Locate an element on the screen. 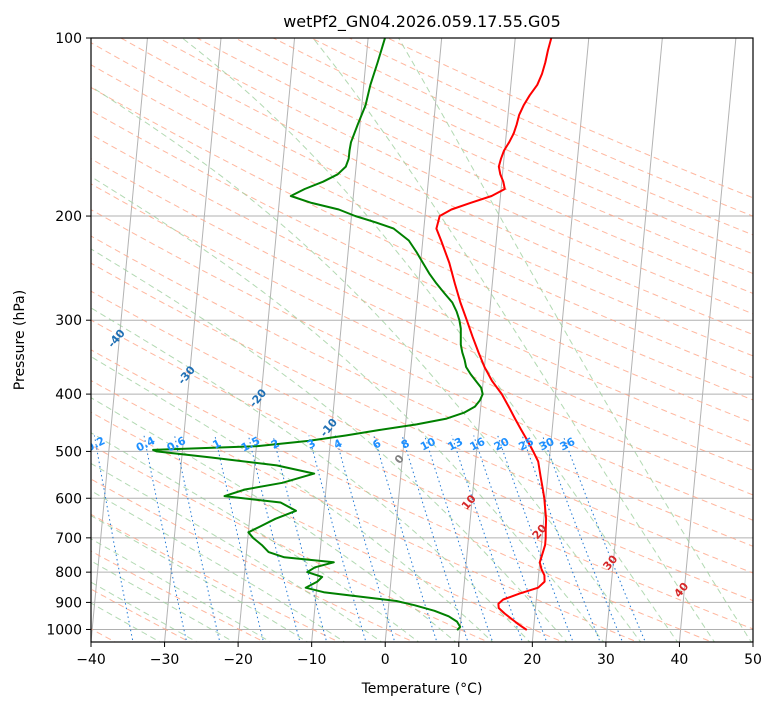 This screenshot has width=775, height=708. x-axis-title: Temperature (°C) is located at coordinates (422, 689).